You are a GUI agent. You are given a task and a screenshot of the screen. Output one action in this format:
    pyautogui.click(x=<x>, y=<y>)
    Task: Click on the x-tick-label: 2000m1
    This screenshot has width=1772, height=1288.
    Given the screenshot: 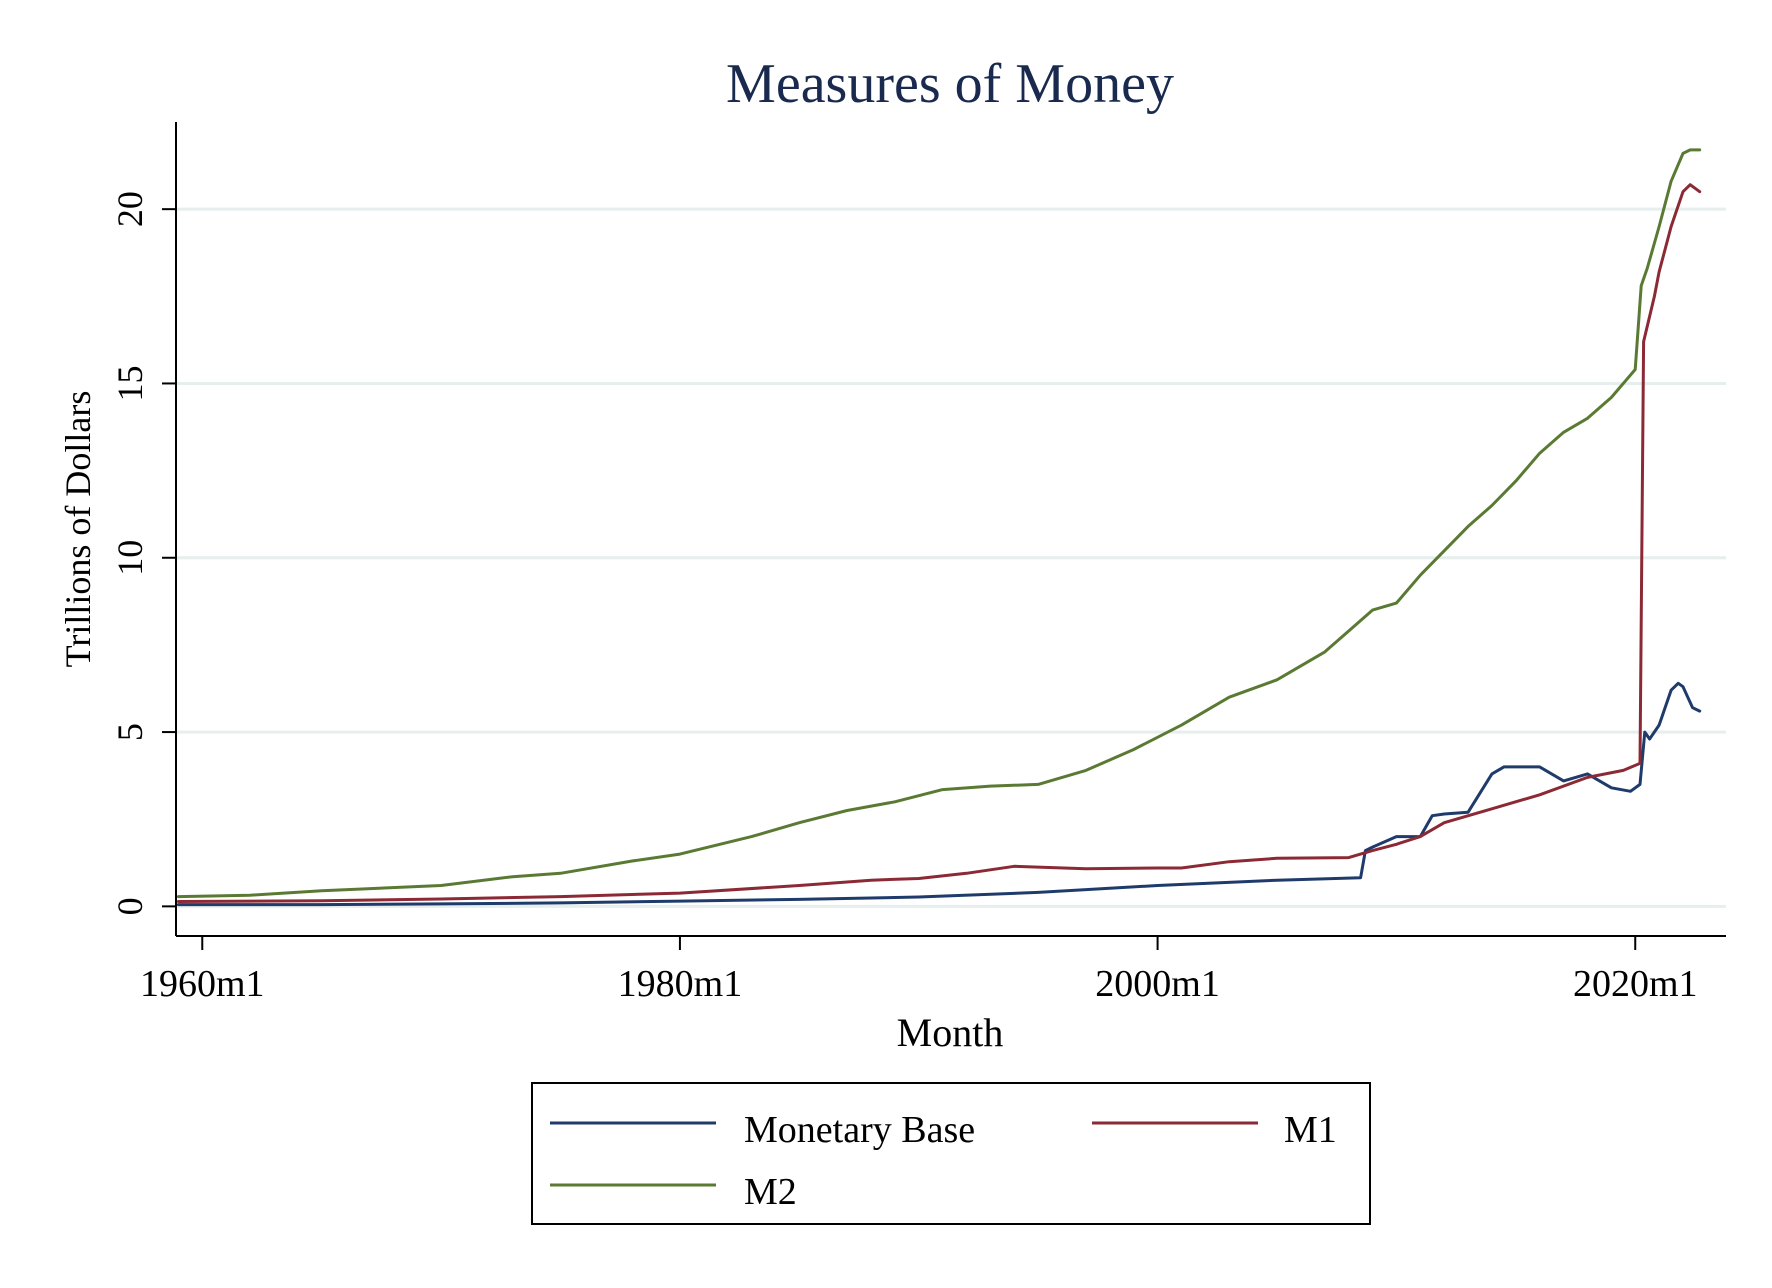 What is the action you would take?
    pyautogui.click(x=1157, y=984)
    